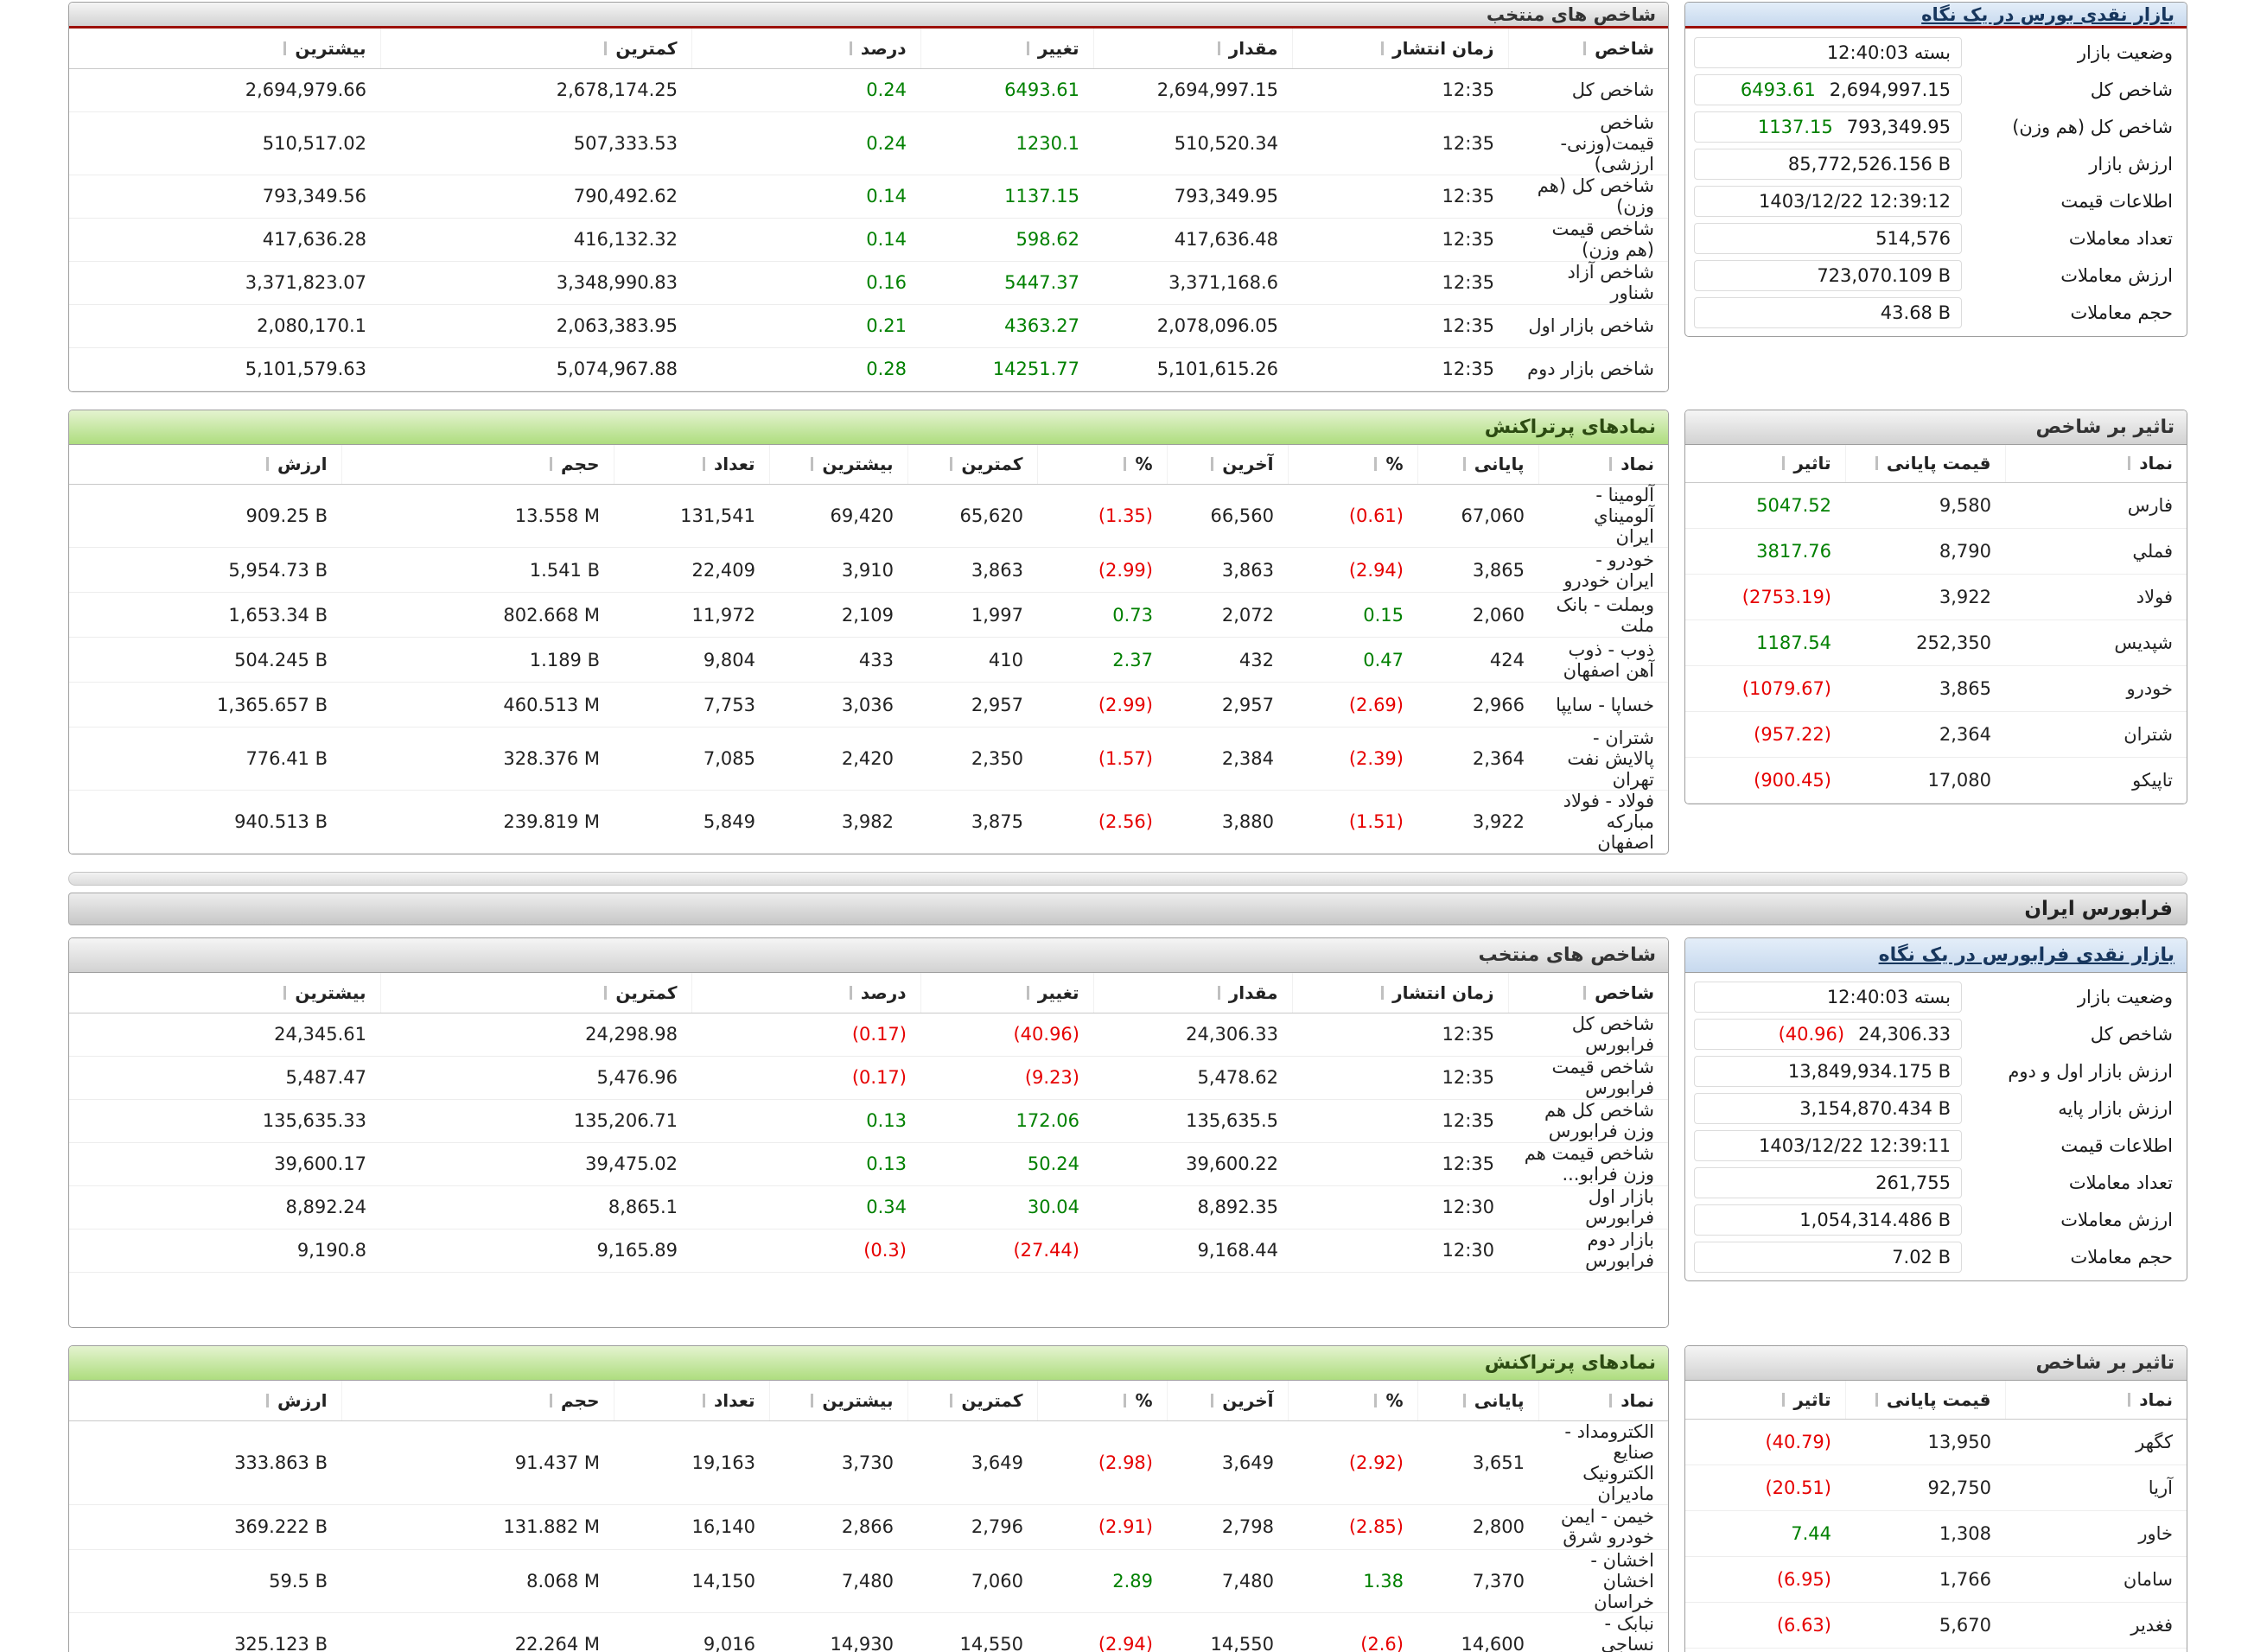 Image resolution: width=2254 pixels, height=1652 pixels. Describe the element at coordinates (1588, 326) in the screenshot. I see `index-name: شاخص بازار اول` at that location.